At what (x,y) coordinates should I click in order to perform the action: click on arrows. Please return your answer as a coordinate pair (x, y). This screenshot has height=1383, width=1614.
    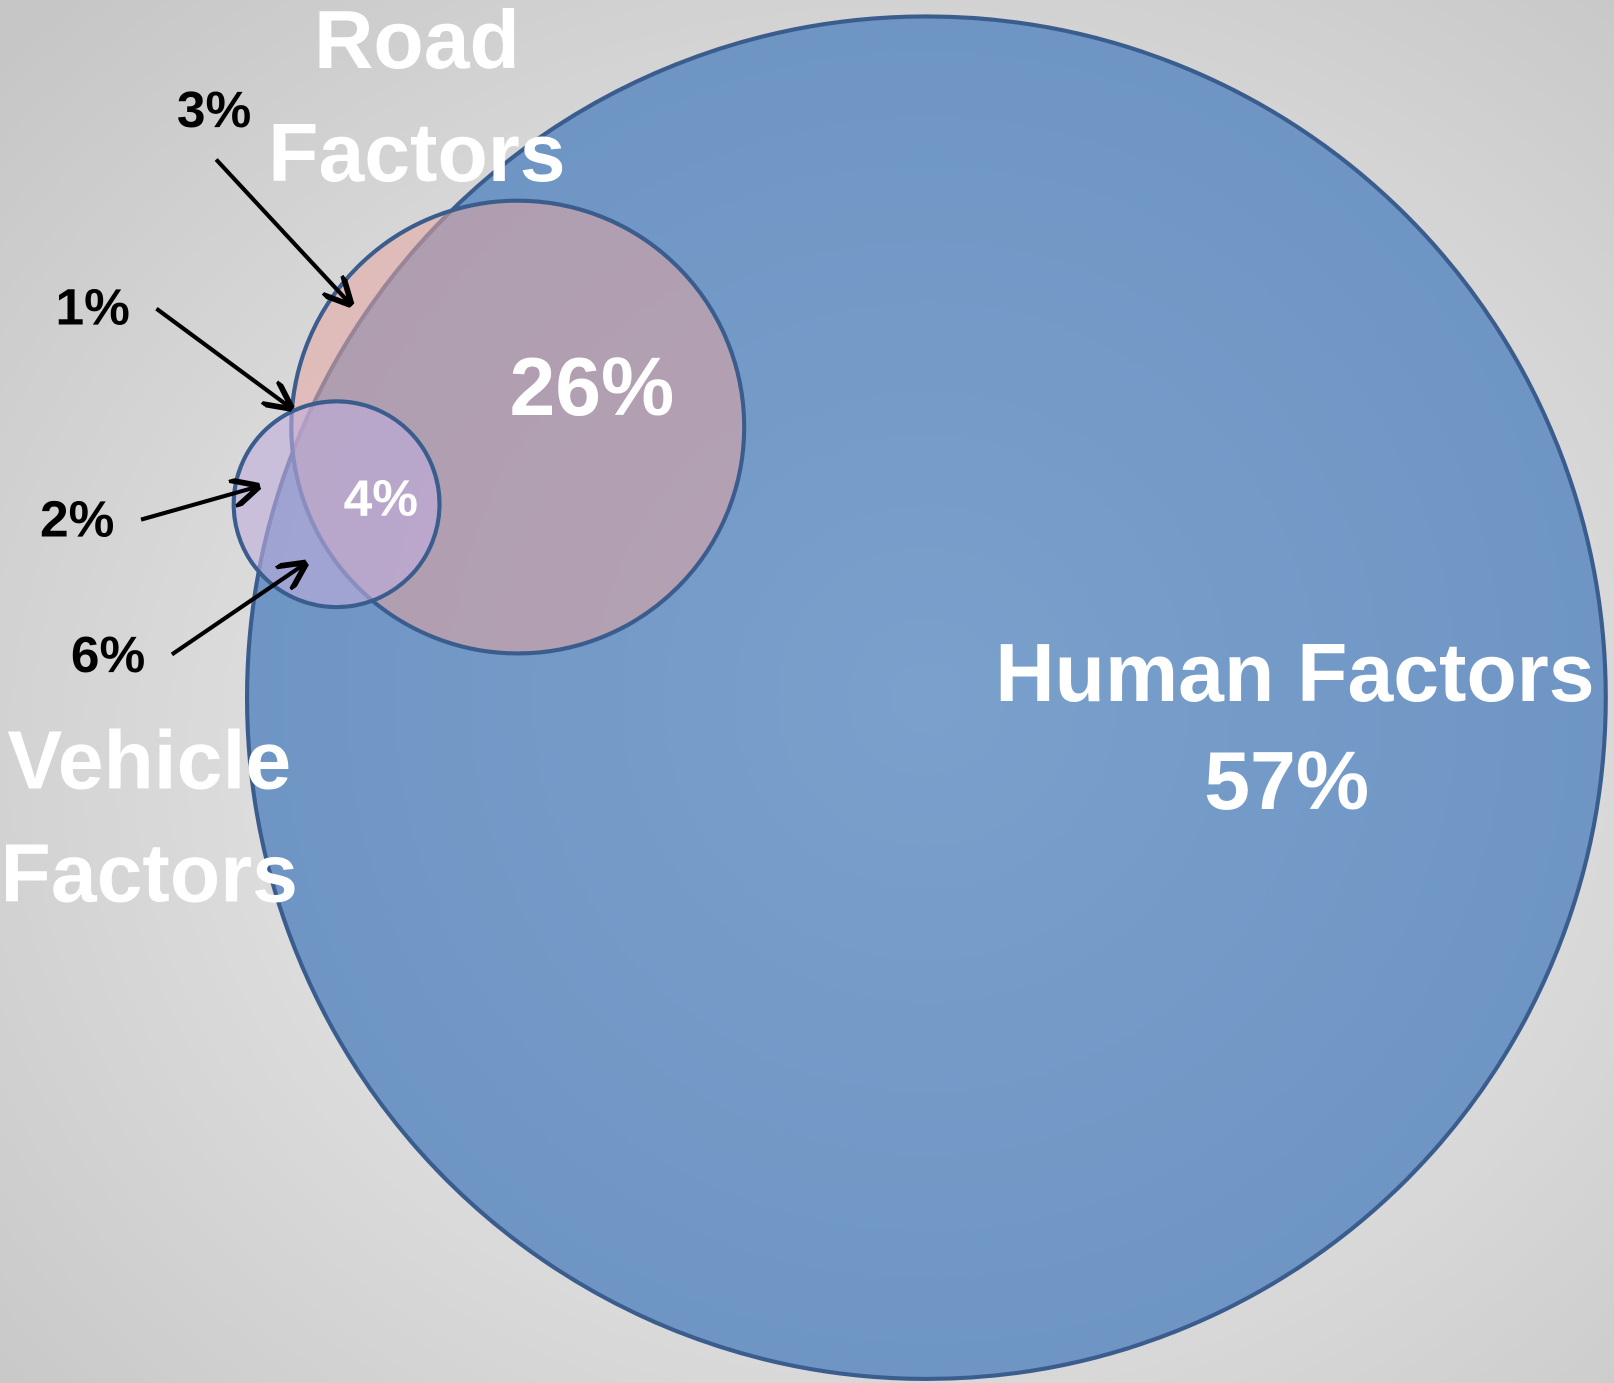
    Looking at the image, I should click on (245, 407).